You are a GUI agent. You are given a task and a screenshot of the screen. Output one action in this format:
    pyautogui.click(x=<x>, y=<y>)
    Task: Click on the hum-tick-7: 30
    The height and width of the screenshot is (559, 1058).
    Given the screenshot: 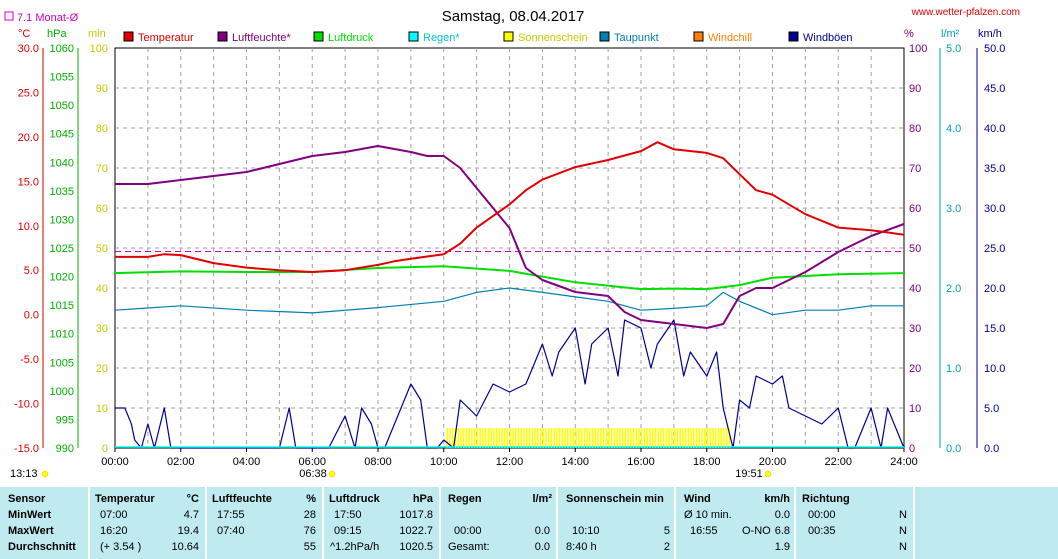 What is the action you would take?
    pyautogui.click(x=915, y=329)
    